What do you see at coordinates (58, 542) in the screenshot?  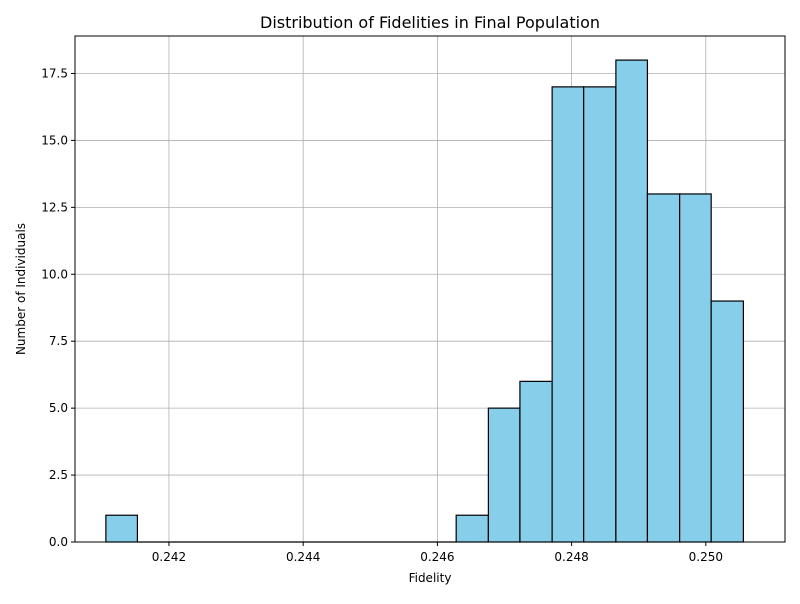 I see `y-tick-label: 0.0` at bounding box center [58, 542].